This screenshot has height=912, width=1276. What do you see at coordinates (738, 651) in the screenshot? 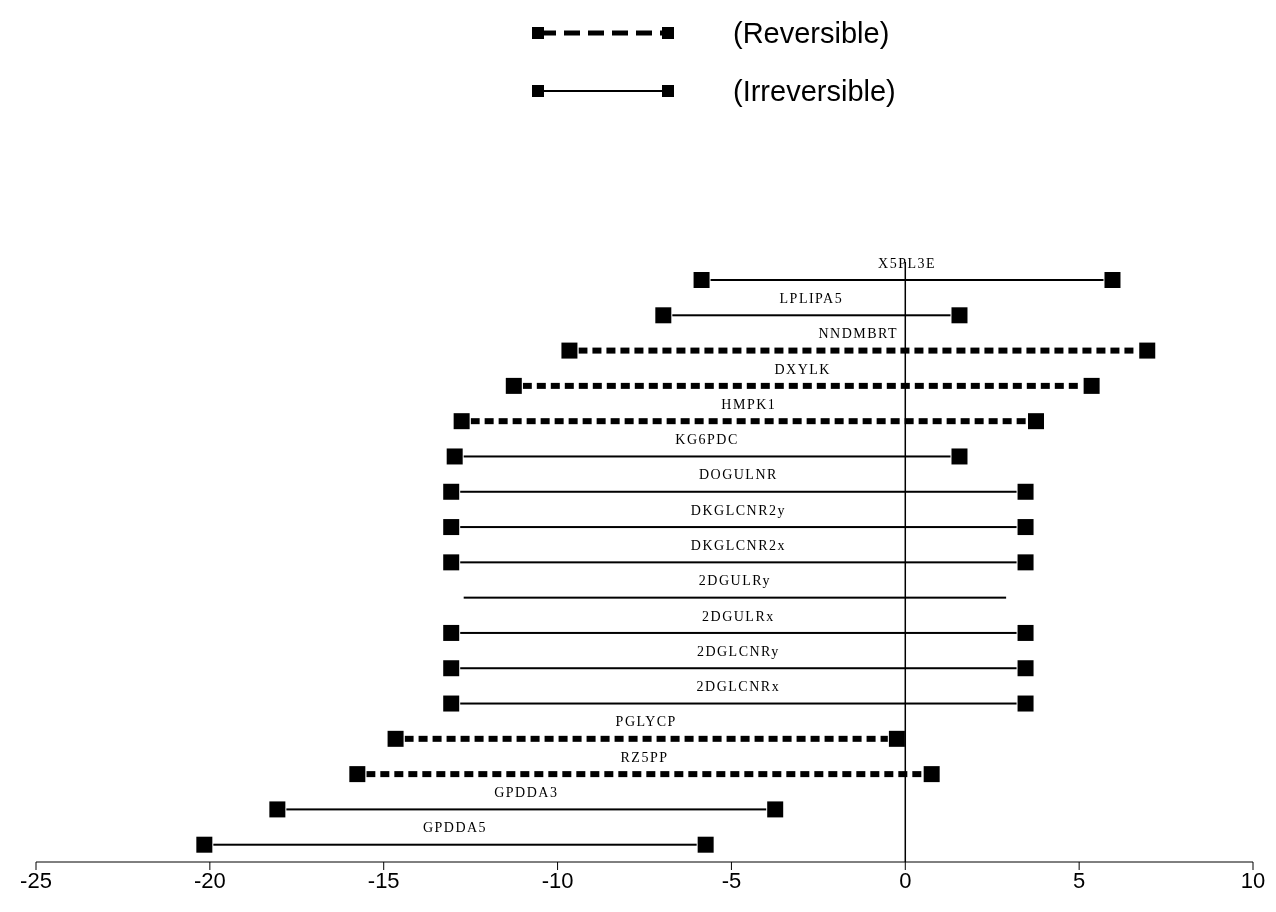
I see `y-tick-label: 2DGLCNRy` at bounding box center [738, 651].